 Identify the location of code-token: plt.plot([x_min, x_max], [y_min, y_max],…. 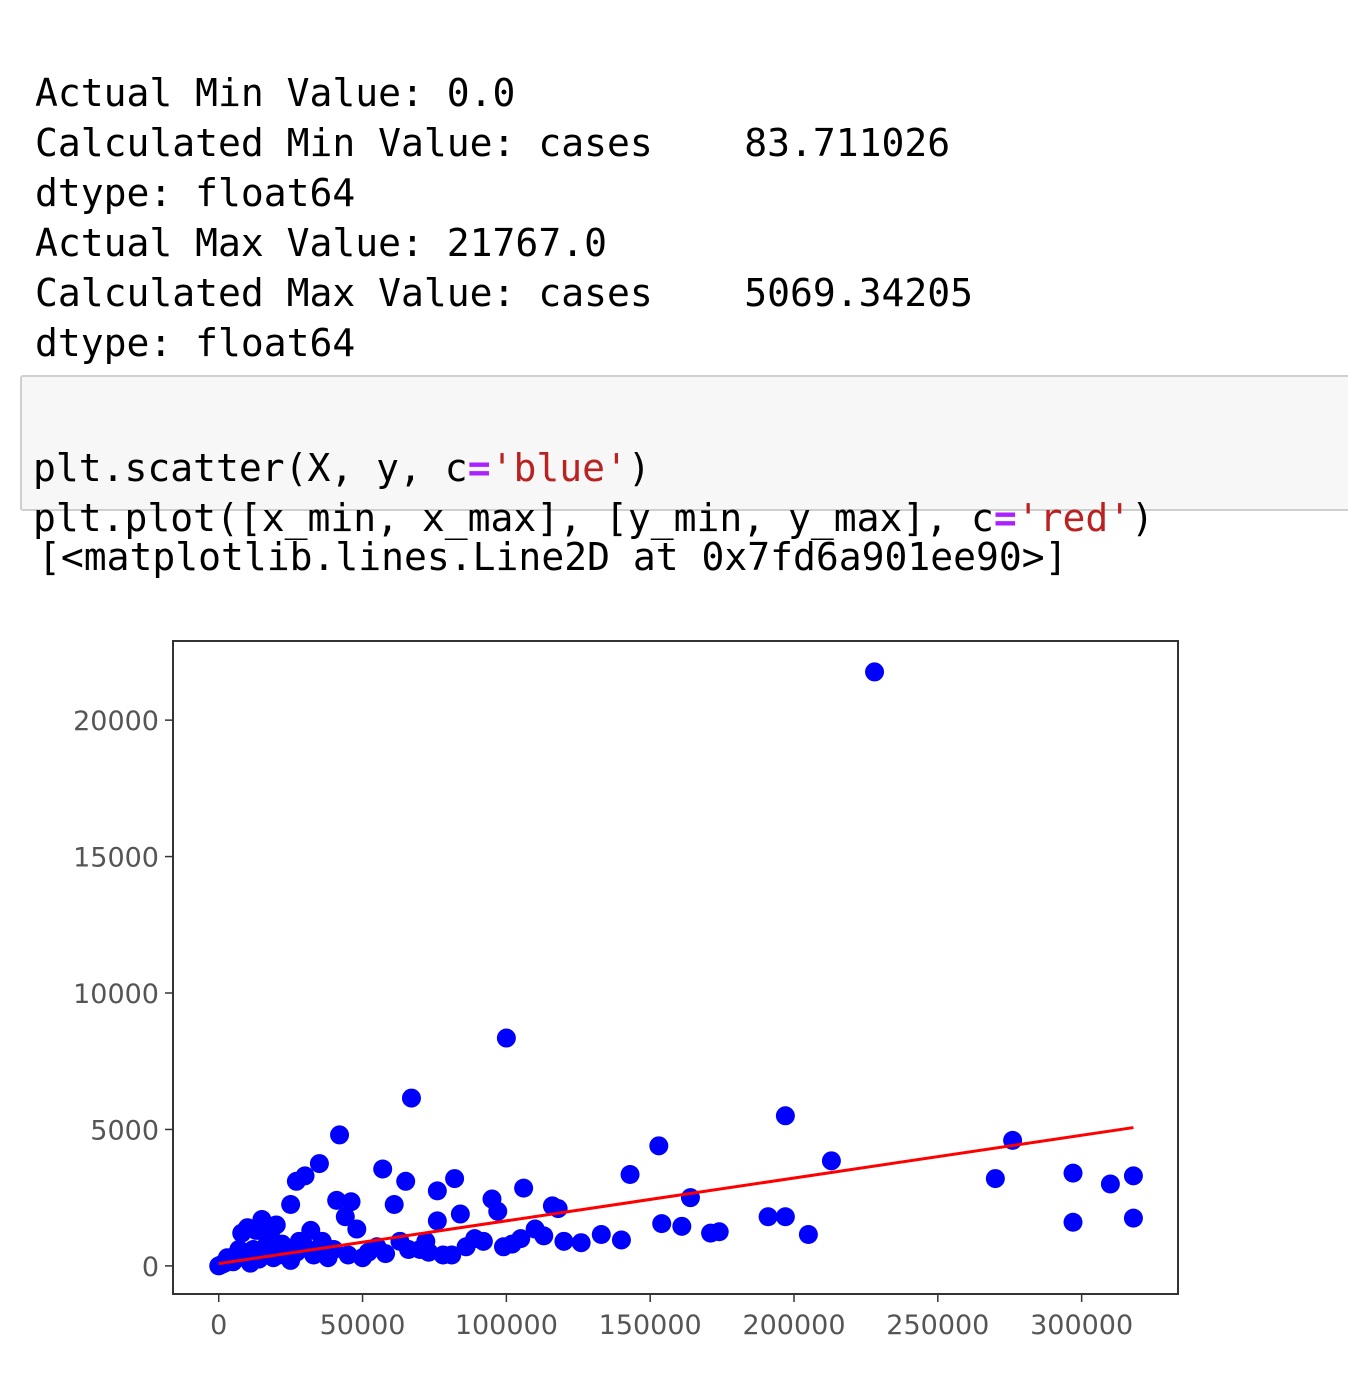
(513, 518).